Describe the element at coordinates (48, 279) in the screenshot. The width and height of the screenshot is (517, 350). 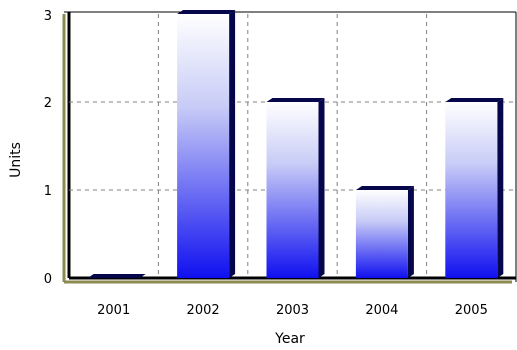
I see `y-tick-label: 0` at that location.